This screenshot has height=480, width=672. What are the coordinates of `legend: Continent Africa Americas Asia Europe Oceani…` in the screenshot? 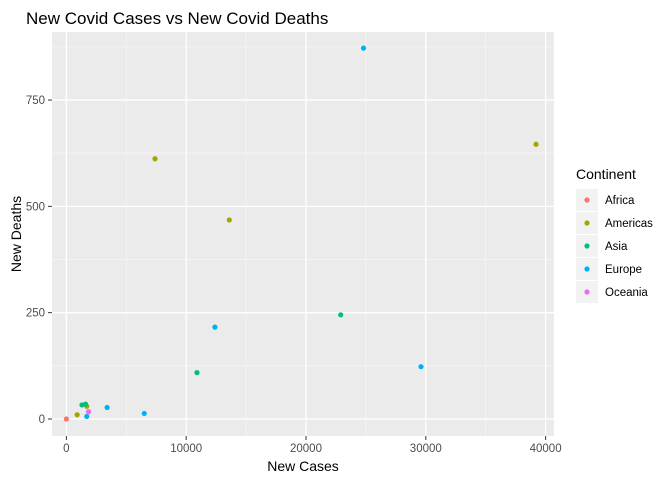 It's located at (614, 234).